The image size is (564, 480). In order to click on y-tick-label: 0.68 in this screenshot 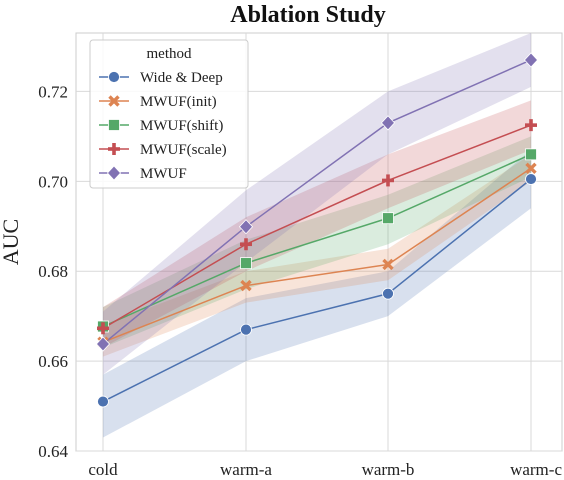, I will do `click(53, 271)`.